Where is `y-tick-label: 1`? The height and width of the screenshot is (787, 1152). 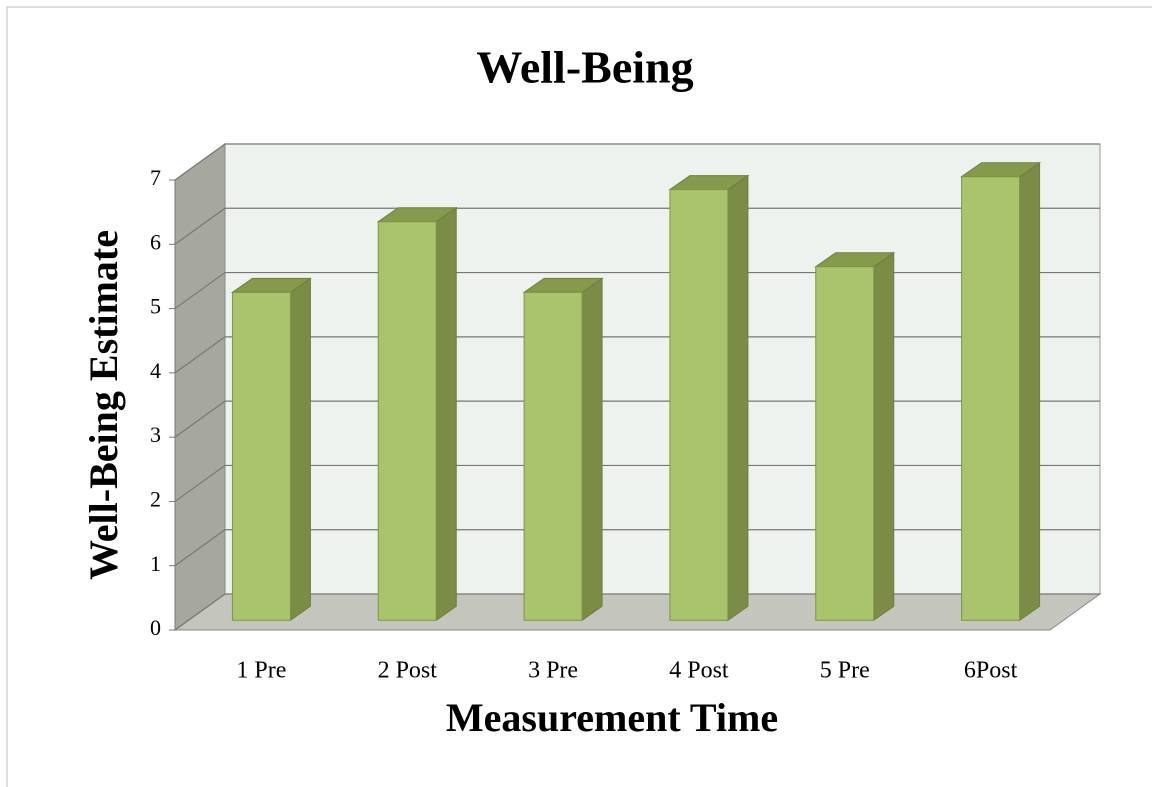 y-tick-label: 1 is located at coordinates (155, 563).